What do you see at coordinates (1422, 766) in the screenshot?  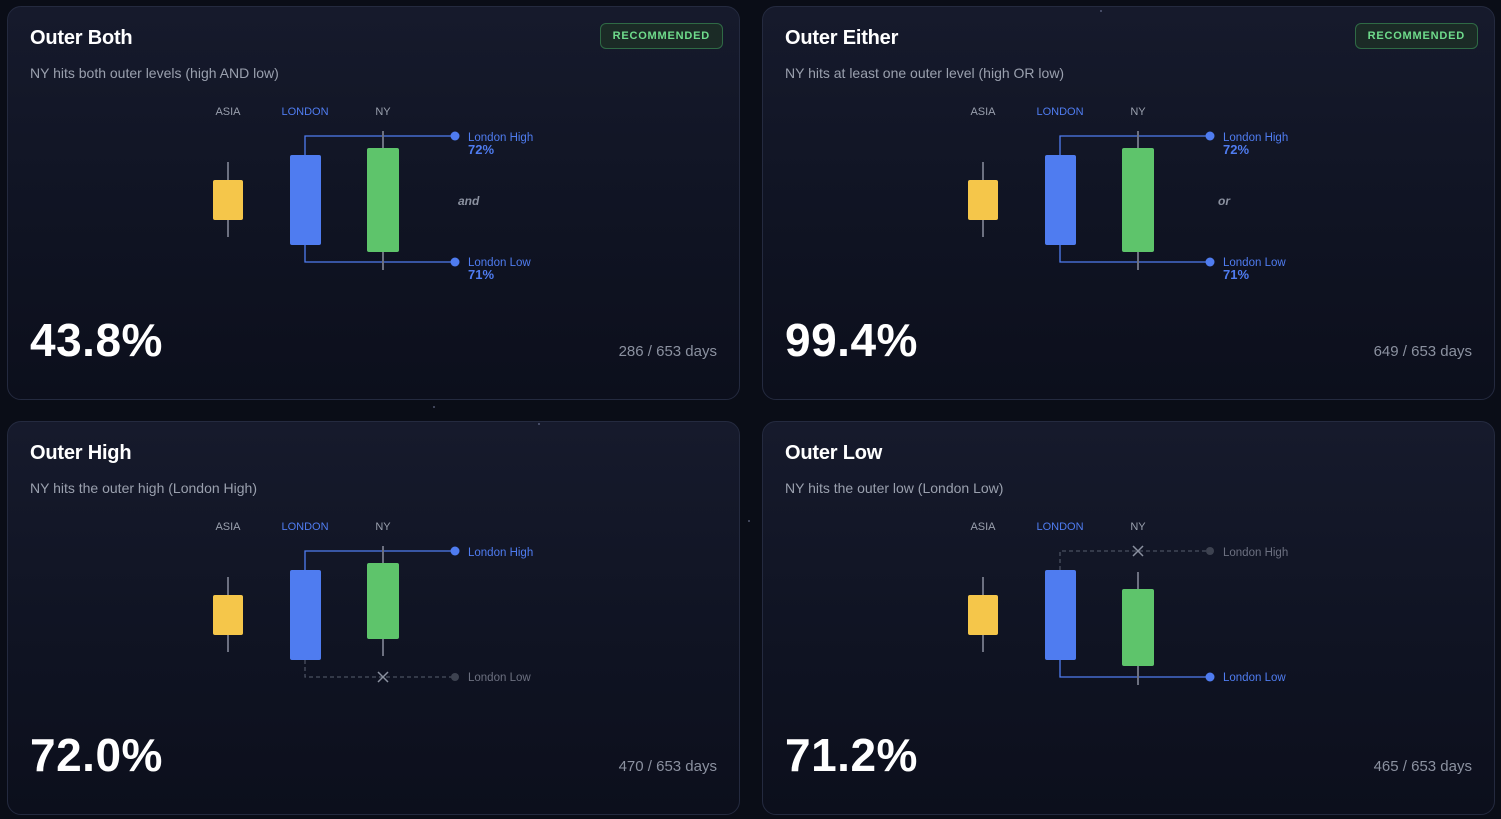 I see `days-count: 465 / 653 days` at bounding box center [1422, 766].